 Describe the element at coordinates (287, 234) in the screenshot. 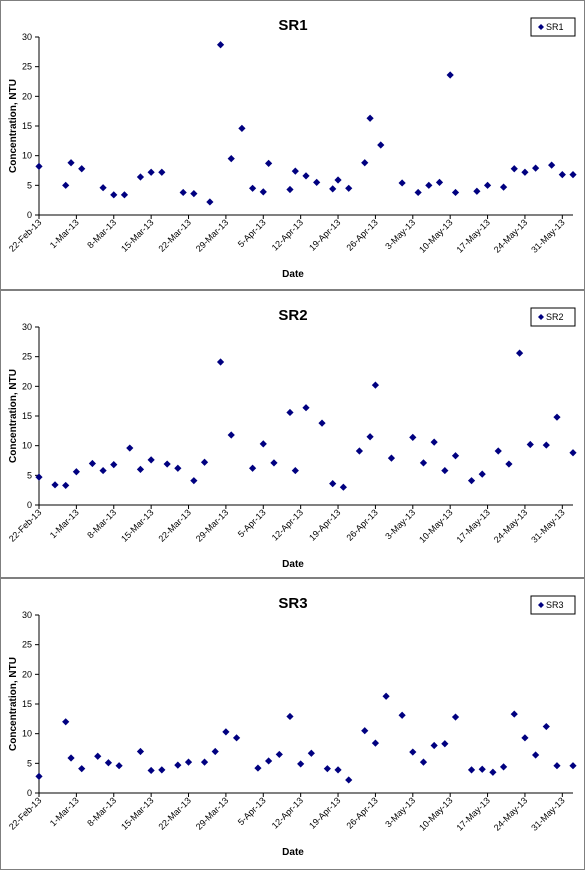

I see `x-tick-label: 12-Apr-13` at that location.